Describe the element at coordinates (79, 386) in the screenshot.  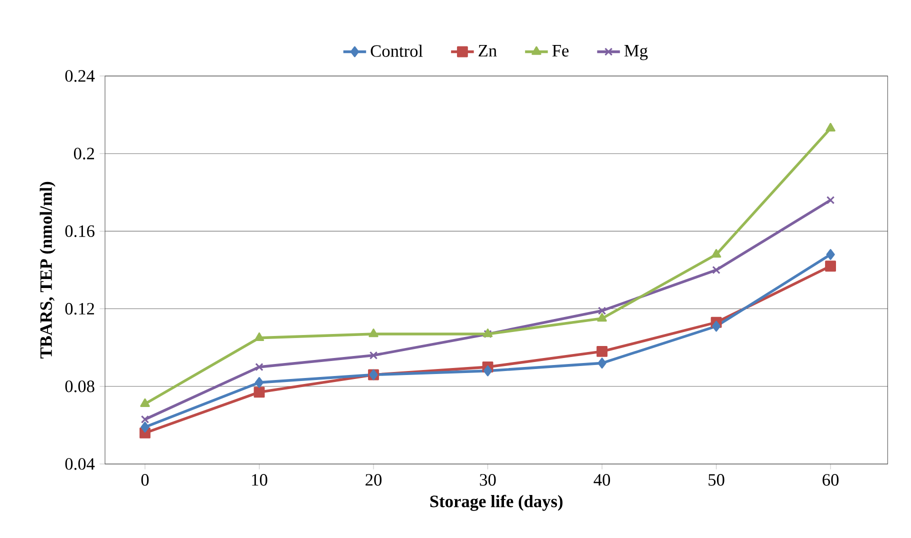
I see `y-tick-label: 0.08` at that location.